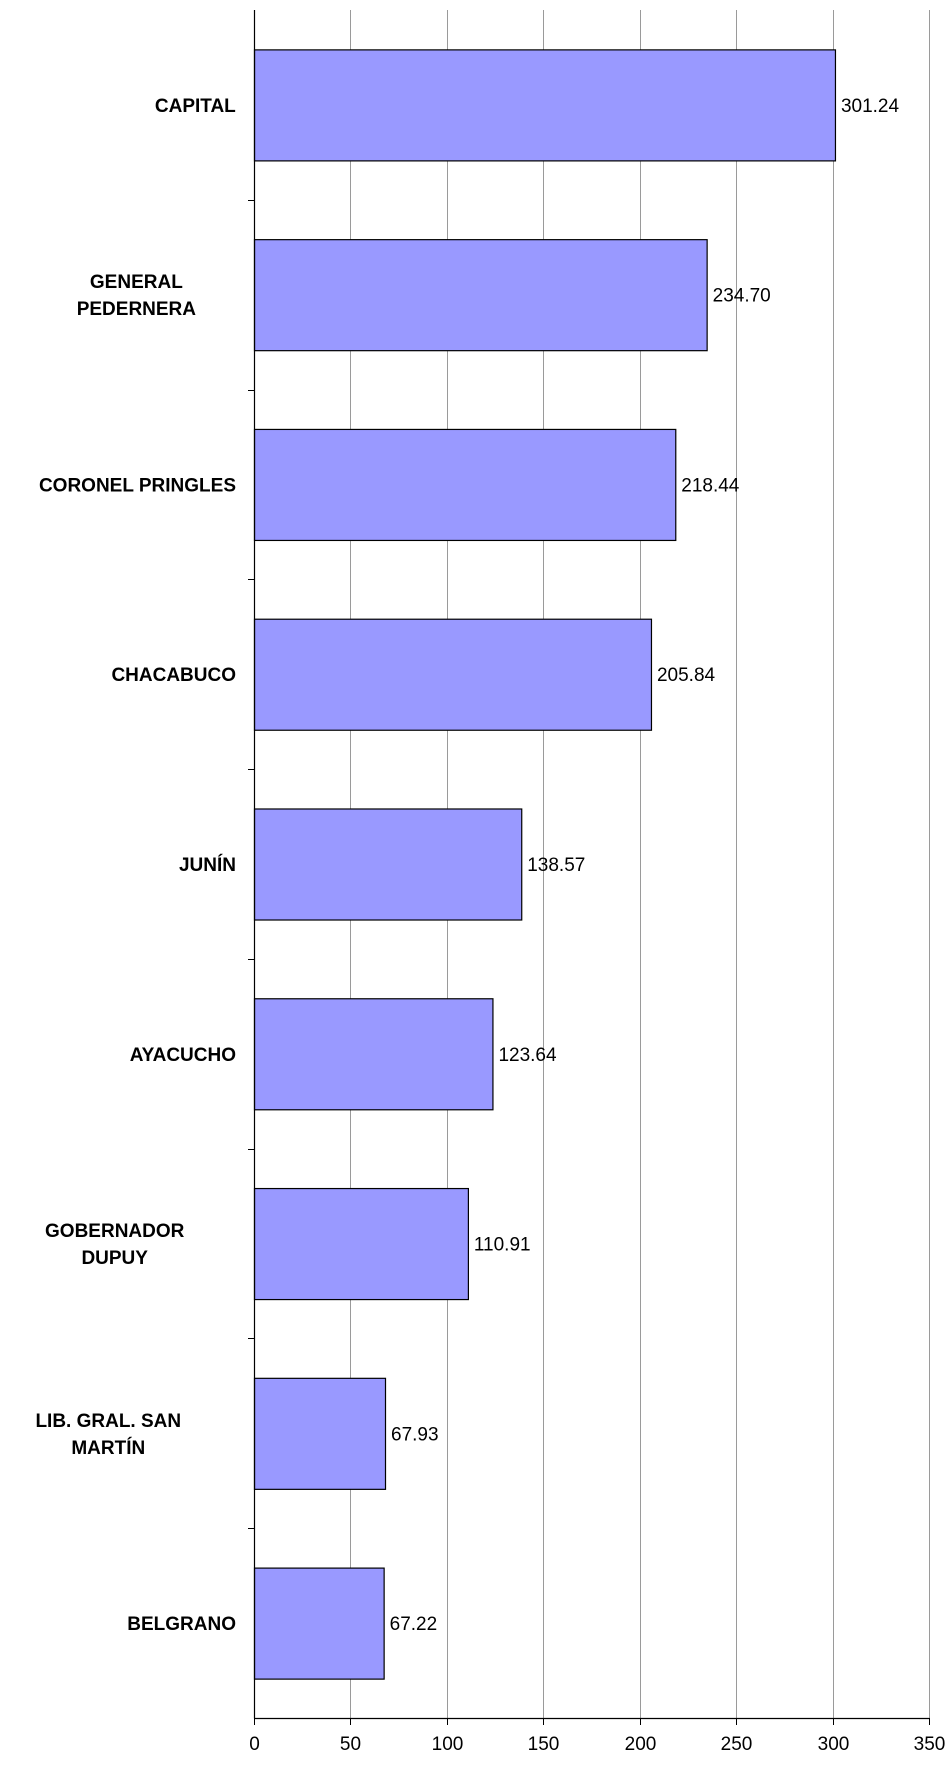  Describe the element at coordinates (137, 485) in the screenshot. I see `category-label-2: CORONEL PRINGLES` at that location.